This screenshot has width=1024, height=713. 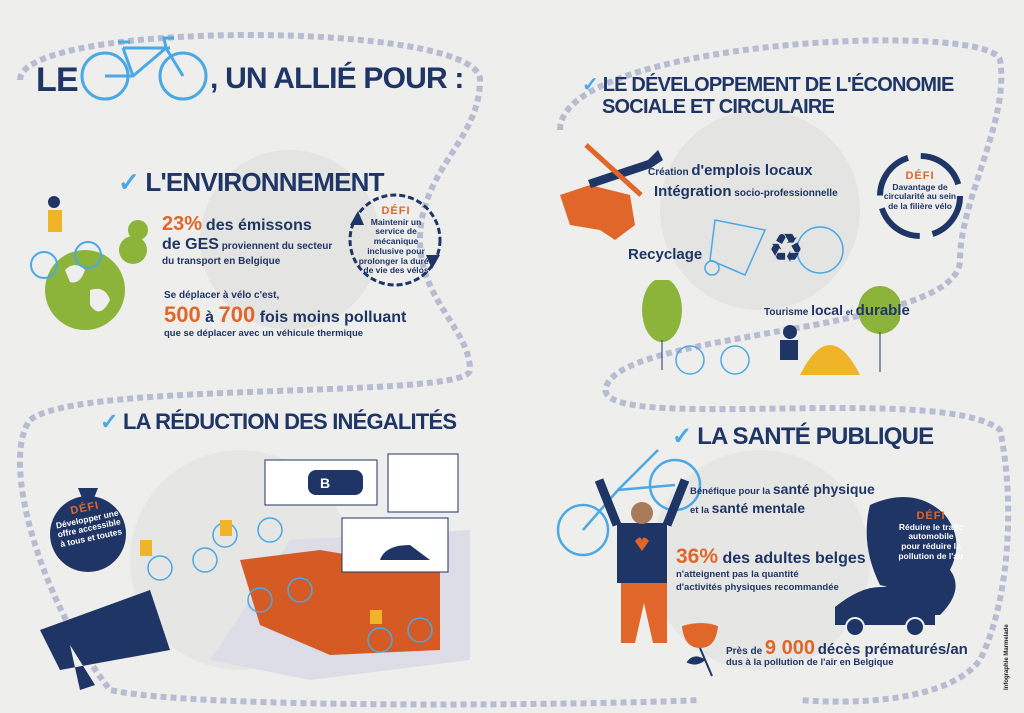 What do you see at coordinates (88, 530) in the screenshot?
I see `money-bag-icon` at bounding box center [88, 530].